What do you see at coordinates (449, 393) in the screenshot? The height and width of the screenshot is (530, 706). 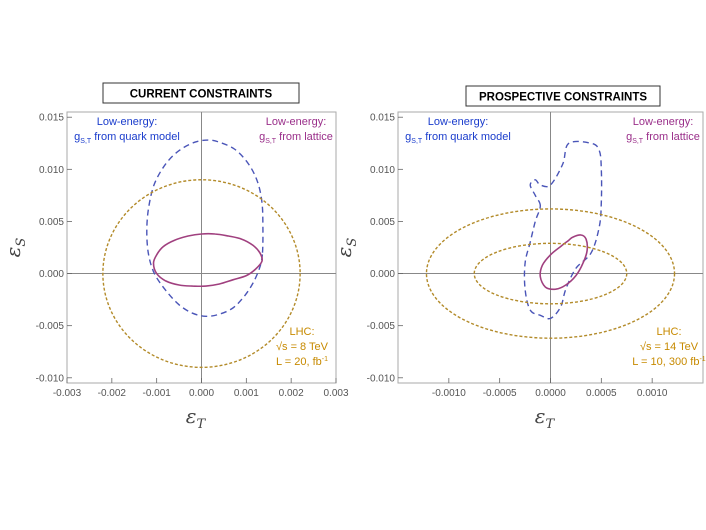 I see `x-tick-label: -0.0010` at bounding box center [449, 393].